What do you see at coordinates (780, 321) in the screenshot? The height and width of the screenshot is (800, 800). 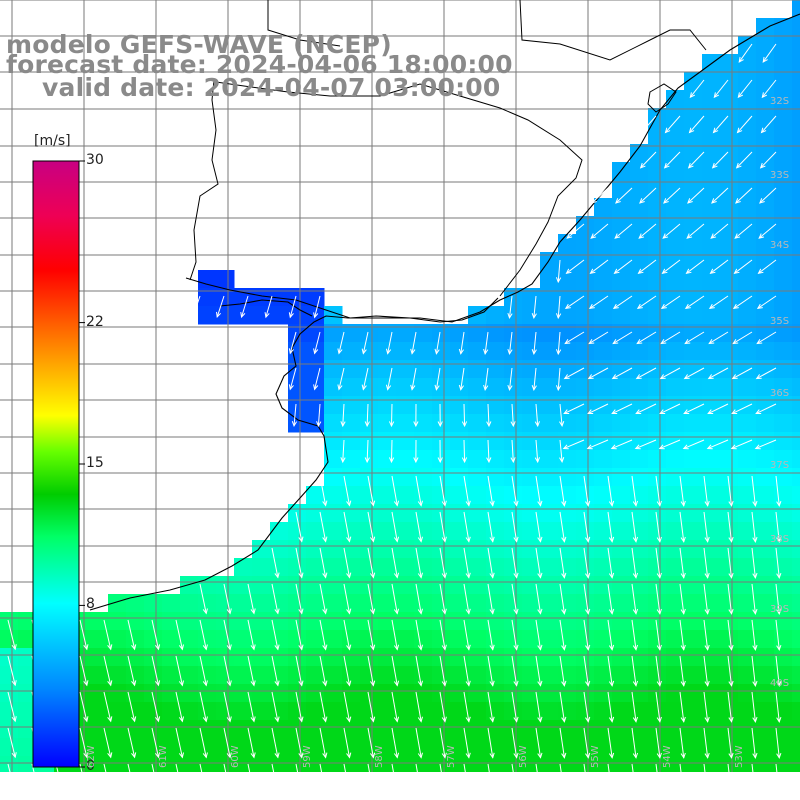 I see `latitude-label: 35S` at bounding box center [780, 321].